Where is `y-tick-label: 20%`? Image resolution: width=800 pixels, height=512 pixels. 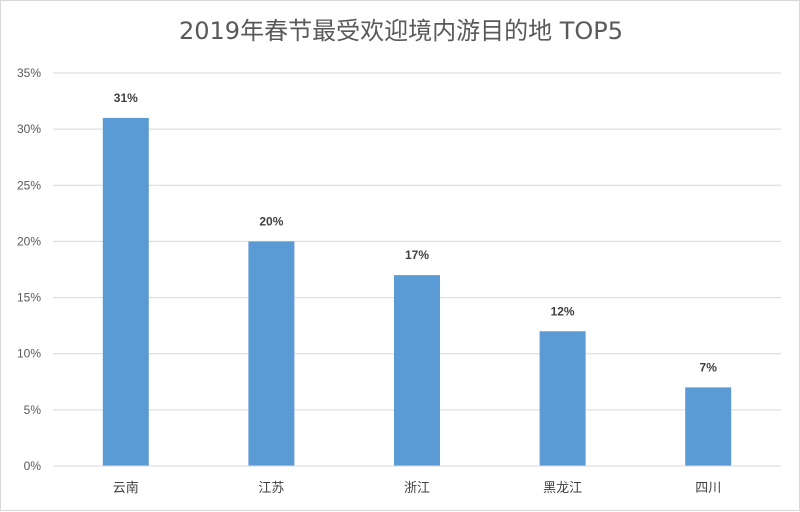 y-tick-label: 20% is located at coordinates (29, 241).